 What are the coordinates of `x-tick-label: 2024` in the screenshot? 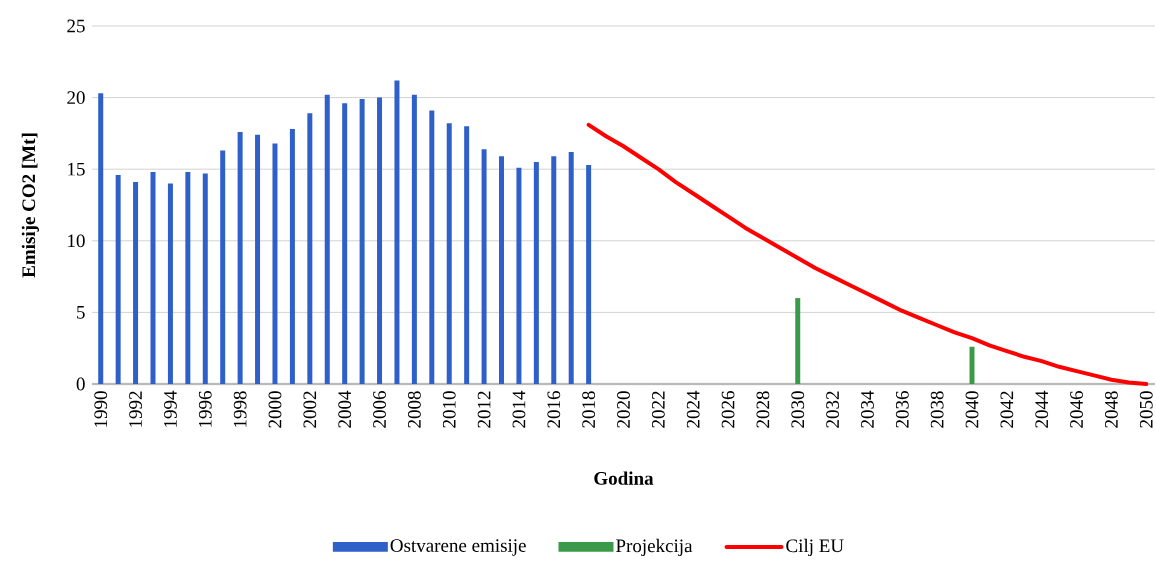 It's located at (693, 409).